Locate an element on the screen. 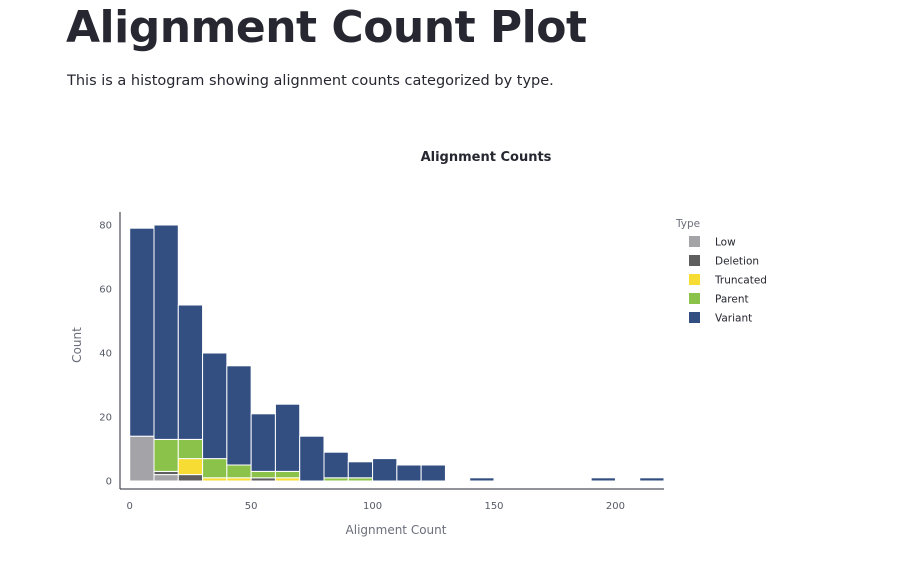  y-tick-label: 40 is located at coordinates (105, 354).